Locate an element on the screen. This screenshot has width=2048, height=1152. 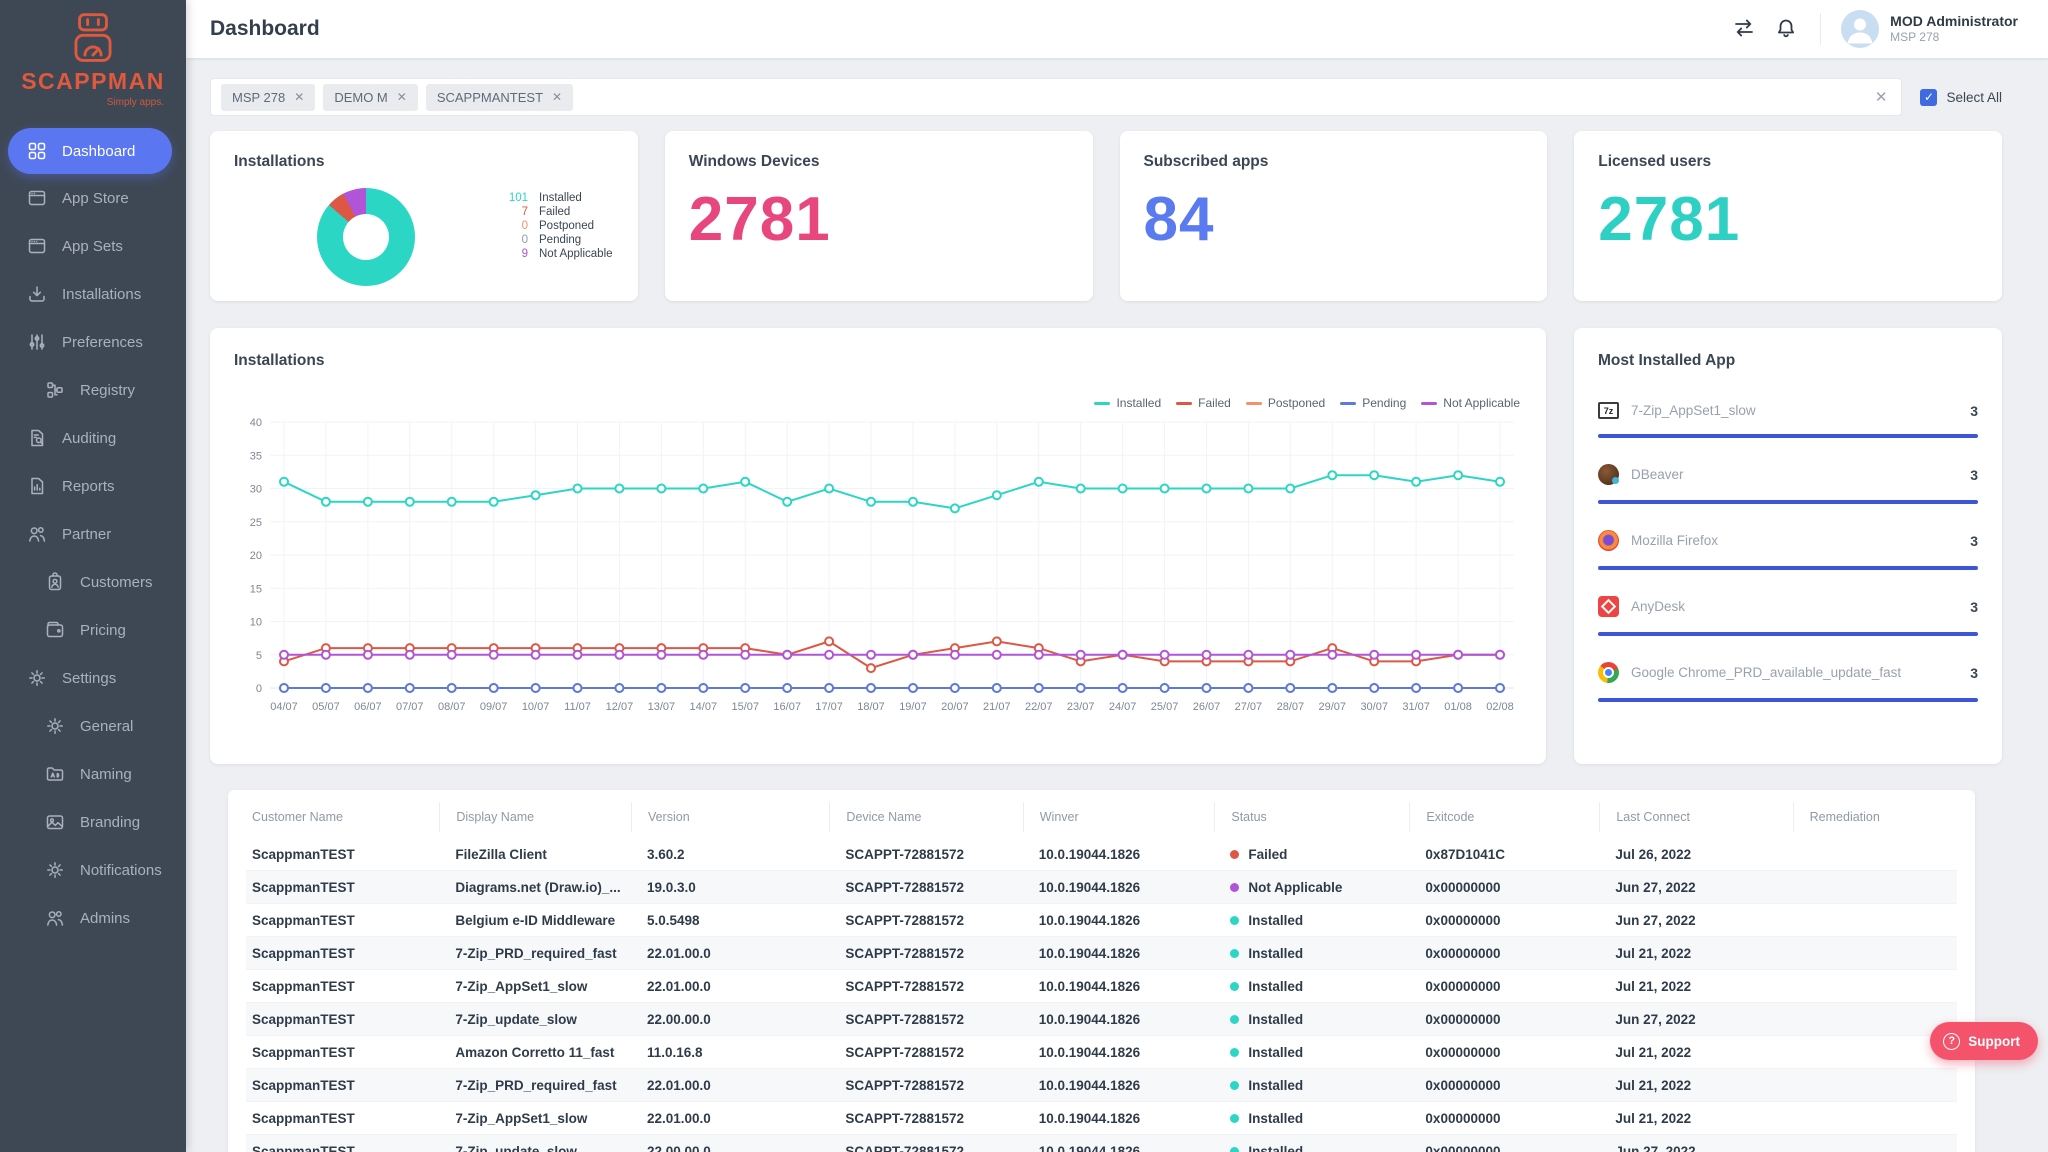
svg-text: 14/07 is located at coordinates (704, 707).